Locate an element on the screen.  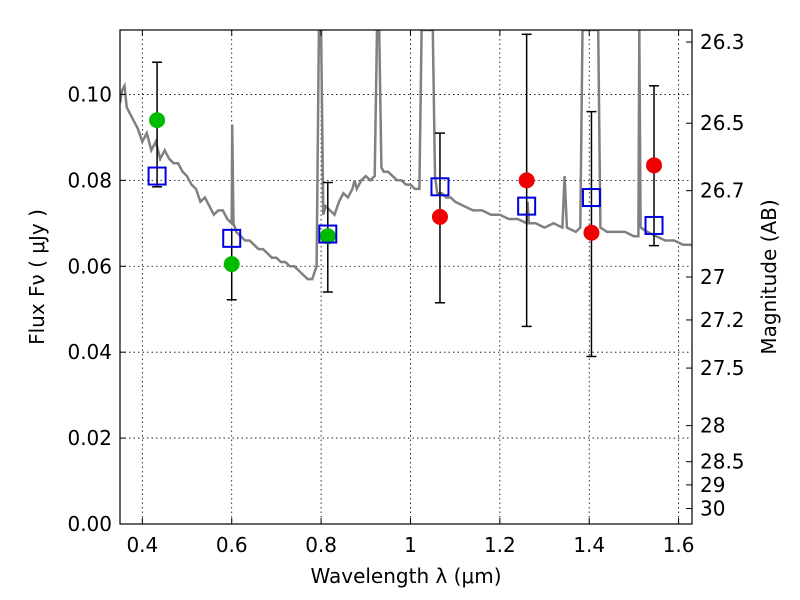
y-tick-label: 0.08 is located at coordinates (89, 180).